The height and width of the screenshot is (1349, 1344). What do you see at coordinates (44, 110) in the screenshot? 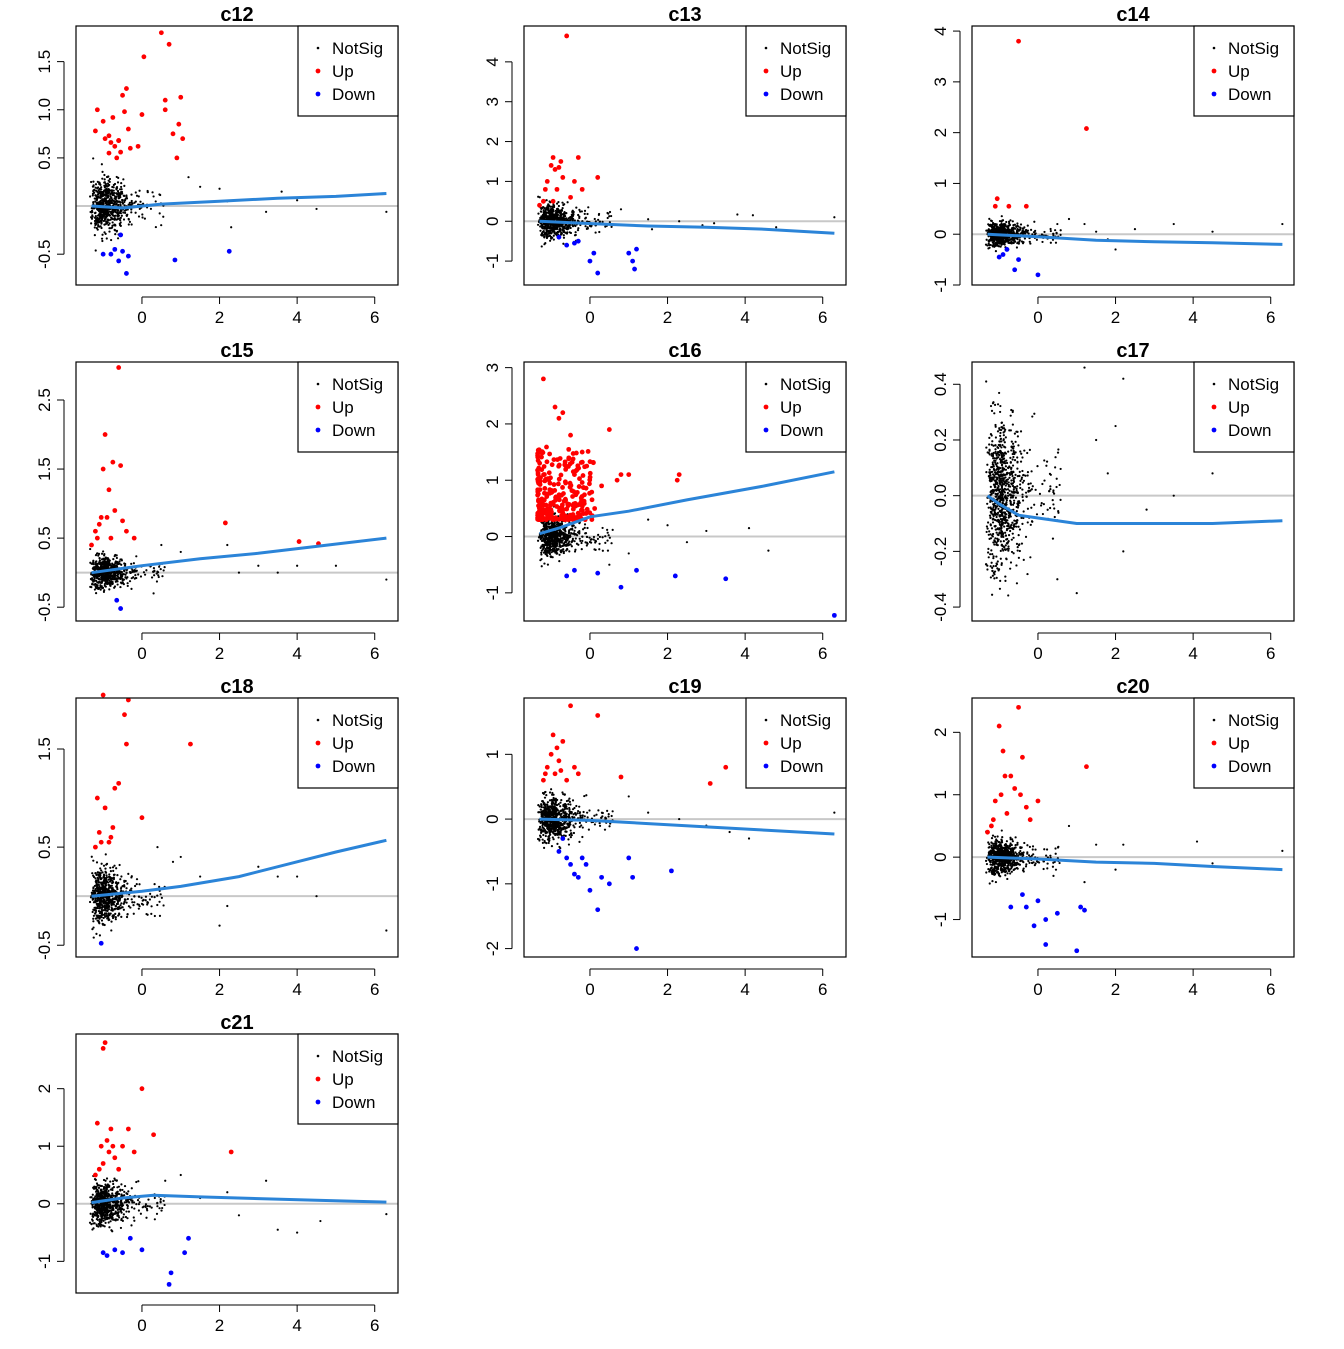
I see `y-tick-label: 1.0` at bounding box center [44, 110].